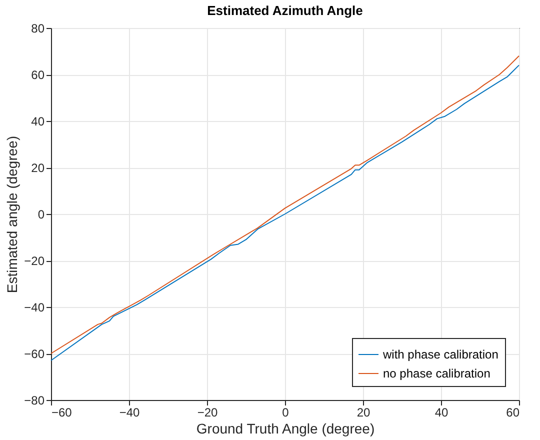 The width and height of the screenshot is (540, 440). Describe the element at coordinates (34, 261) in the screenshot. I see `y-tick-label: −20` at that location.